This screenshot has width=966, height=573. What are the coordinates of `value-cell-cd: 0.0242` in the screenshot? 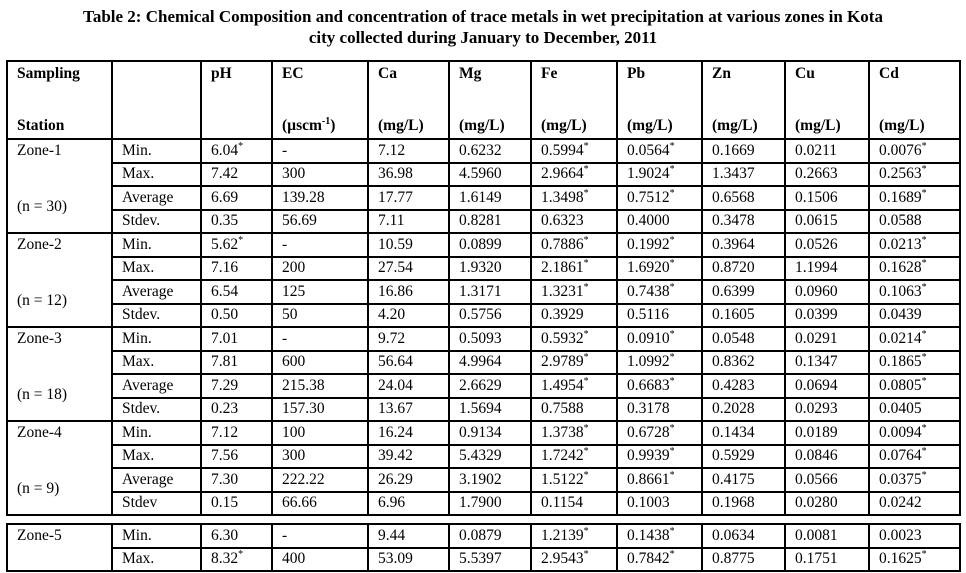 It's located at (914, 503).